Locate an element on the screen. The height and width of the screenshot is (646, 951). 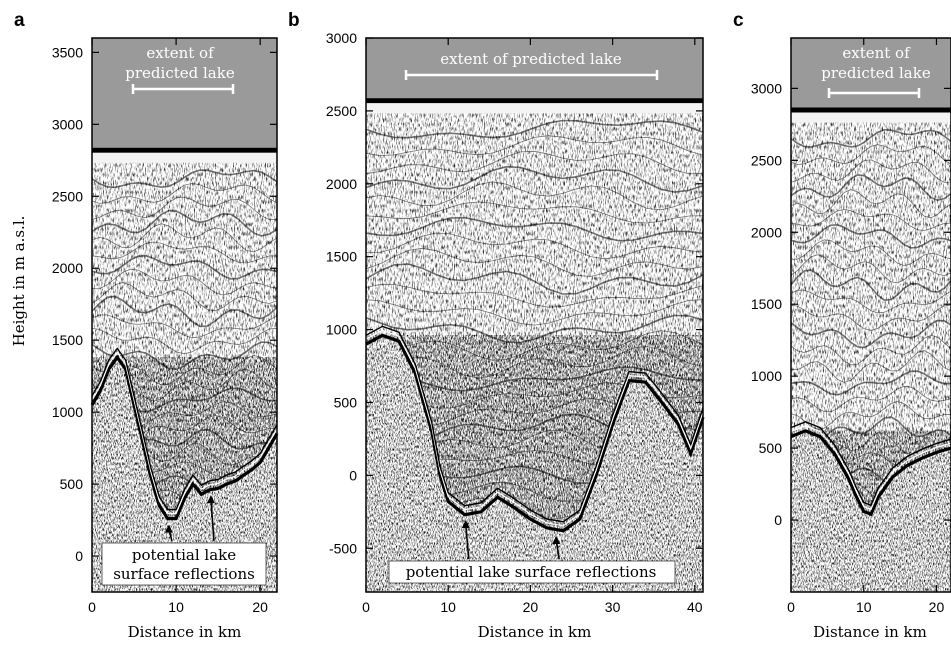
panel-label: a is located at coordinates (19, 20).